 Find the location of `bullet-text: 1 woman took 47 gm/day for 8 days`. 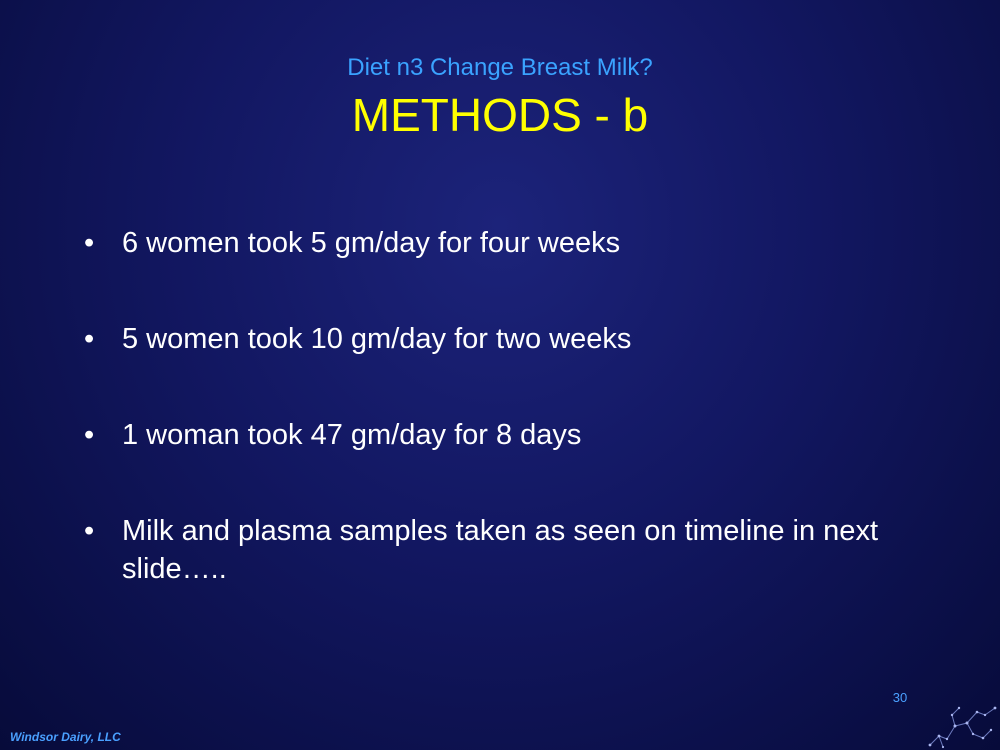

bullet-text: 1 woman took 47 gm/day for 8 days is located at coordinates (352, 435).